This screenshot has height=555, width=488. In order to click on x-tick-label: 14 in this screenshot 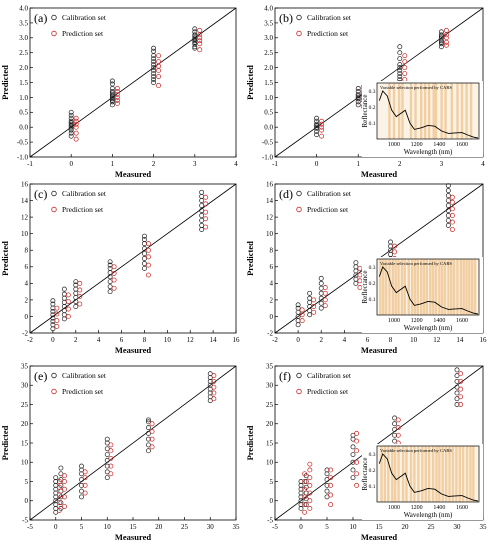, I will do `click(214, 340)`.